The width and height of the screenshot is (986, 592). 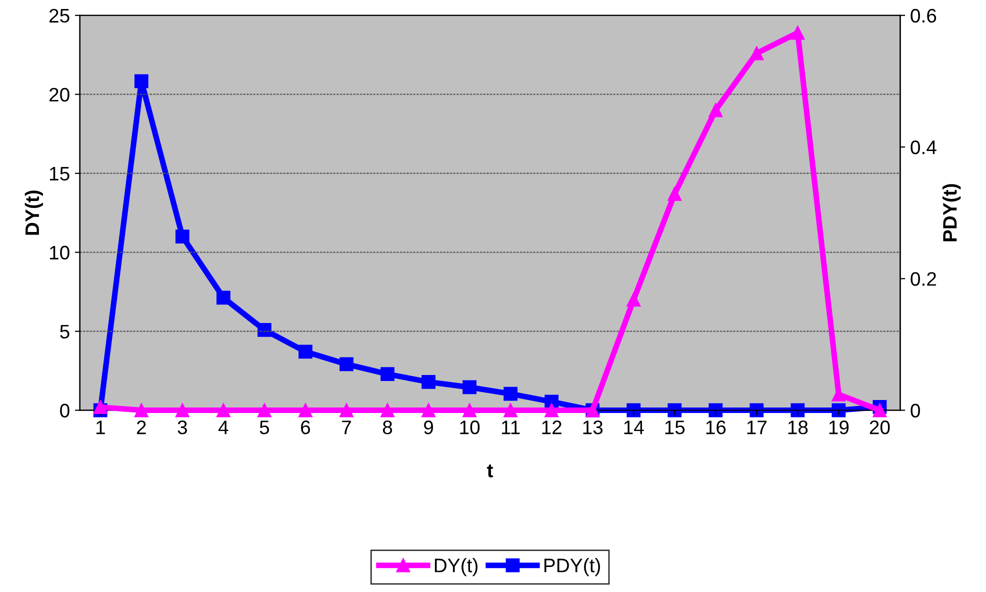 I want to click on x-tick-label: 2, so click(x=141, y=427).